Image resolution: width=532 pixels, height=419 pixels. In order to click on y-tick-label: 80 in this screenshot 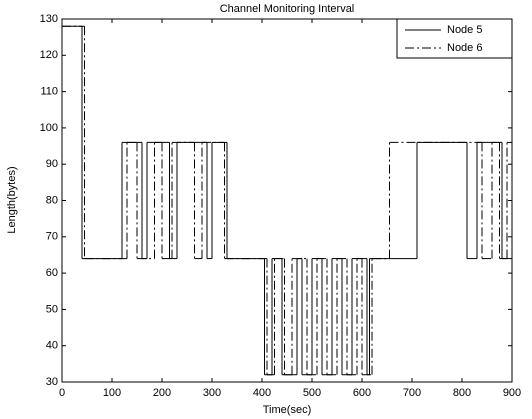, I will do `click(52, 200)`.